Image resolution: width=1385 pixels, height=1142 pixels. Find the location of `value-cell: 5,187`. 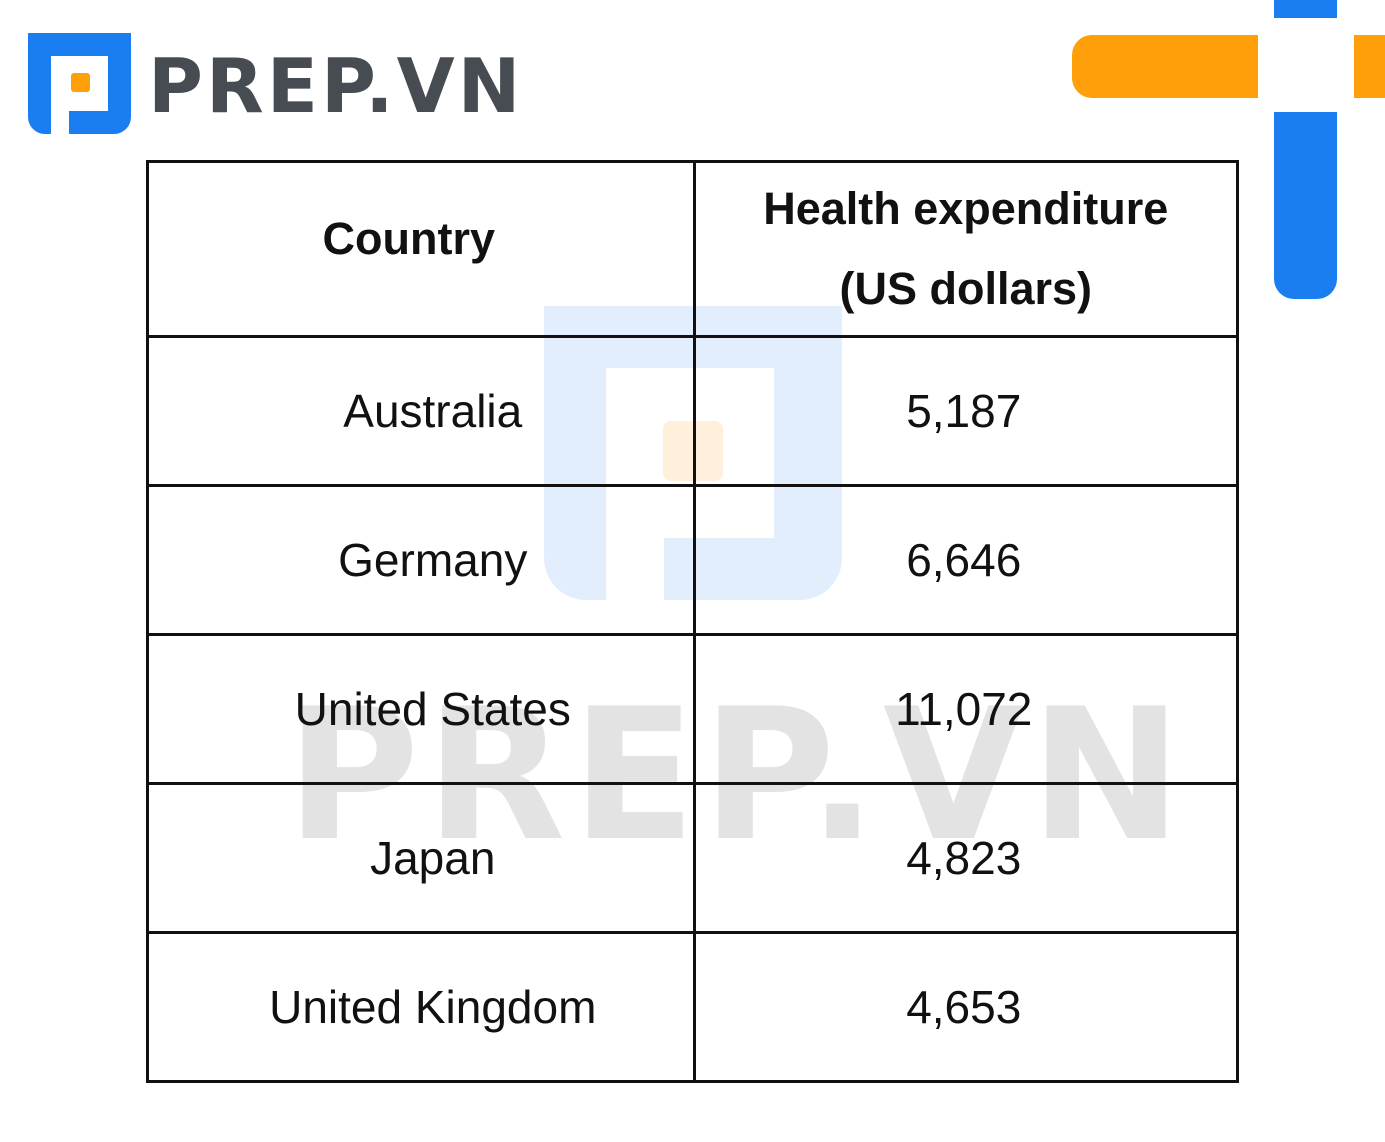

value-cell: 5,187 is located at coordinates (965, 411).